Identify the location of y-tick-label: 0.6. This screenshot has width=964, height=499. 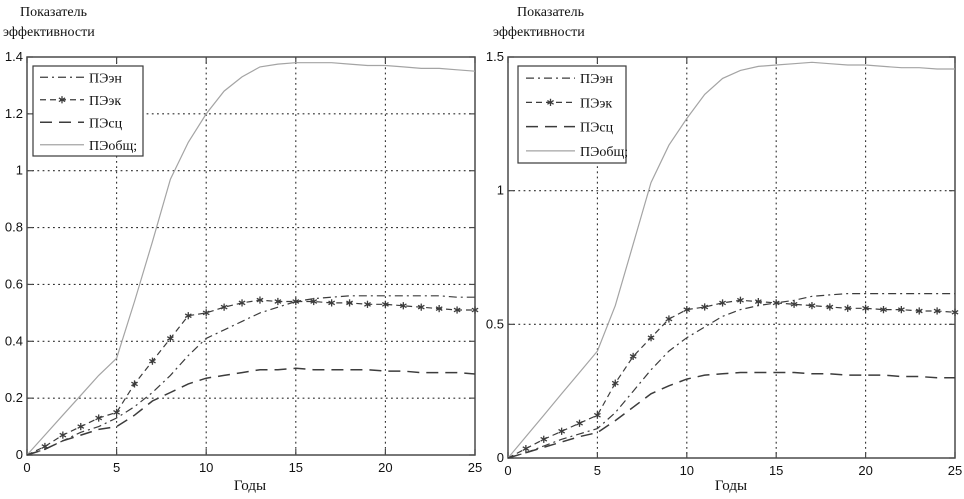
(14, 283).